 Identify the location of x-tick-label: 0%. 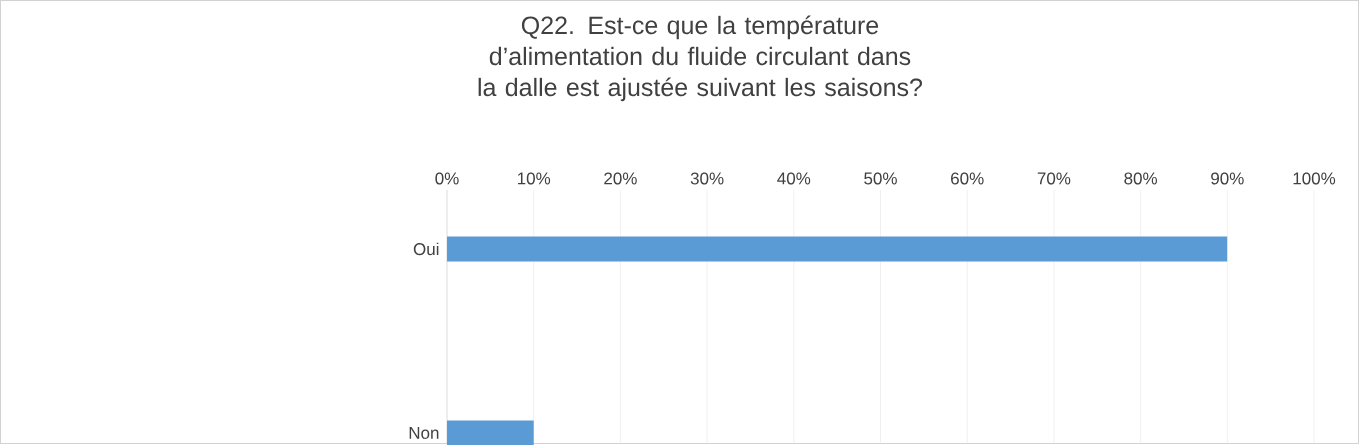
(447, 178).